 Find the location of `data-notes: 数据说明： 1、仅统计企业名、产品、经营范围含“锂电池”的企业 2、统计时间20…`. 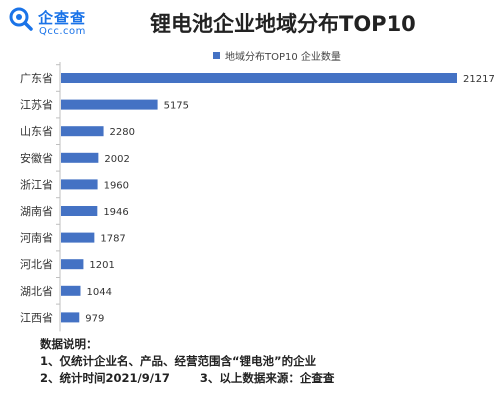

data-notes: 数据说明： 1、仅统计企业名、产品、经营范围含“锂电池”的企业 2、统计时间20… is located at coordinates (187, 361).